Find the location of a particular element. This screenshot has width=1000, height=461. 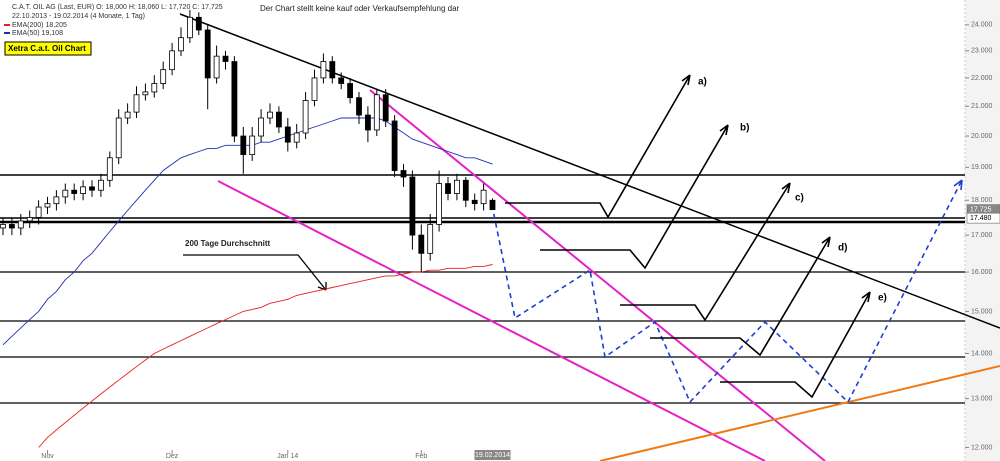

legend-label: EMA(50) 19,108 is located at coordinates (37, 33).